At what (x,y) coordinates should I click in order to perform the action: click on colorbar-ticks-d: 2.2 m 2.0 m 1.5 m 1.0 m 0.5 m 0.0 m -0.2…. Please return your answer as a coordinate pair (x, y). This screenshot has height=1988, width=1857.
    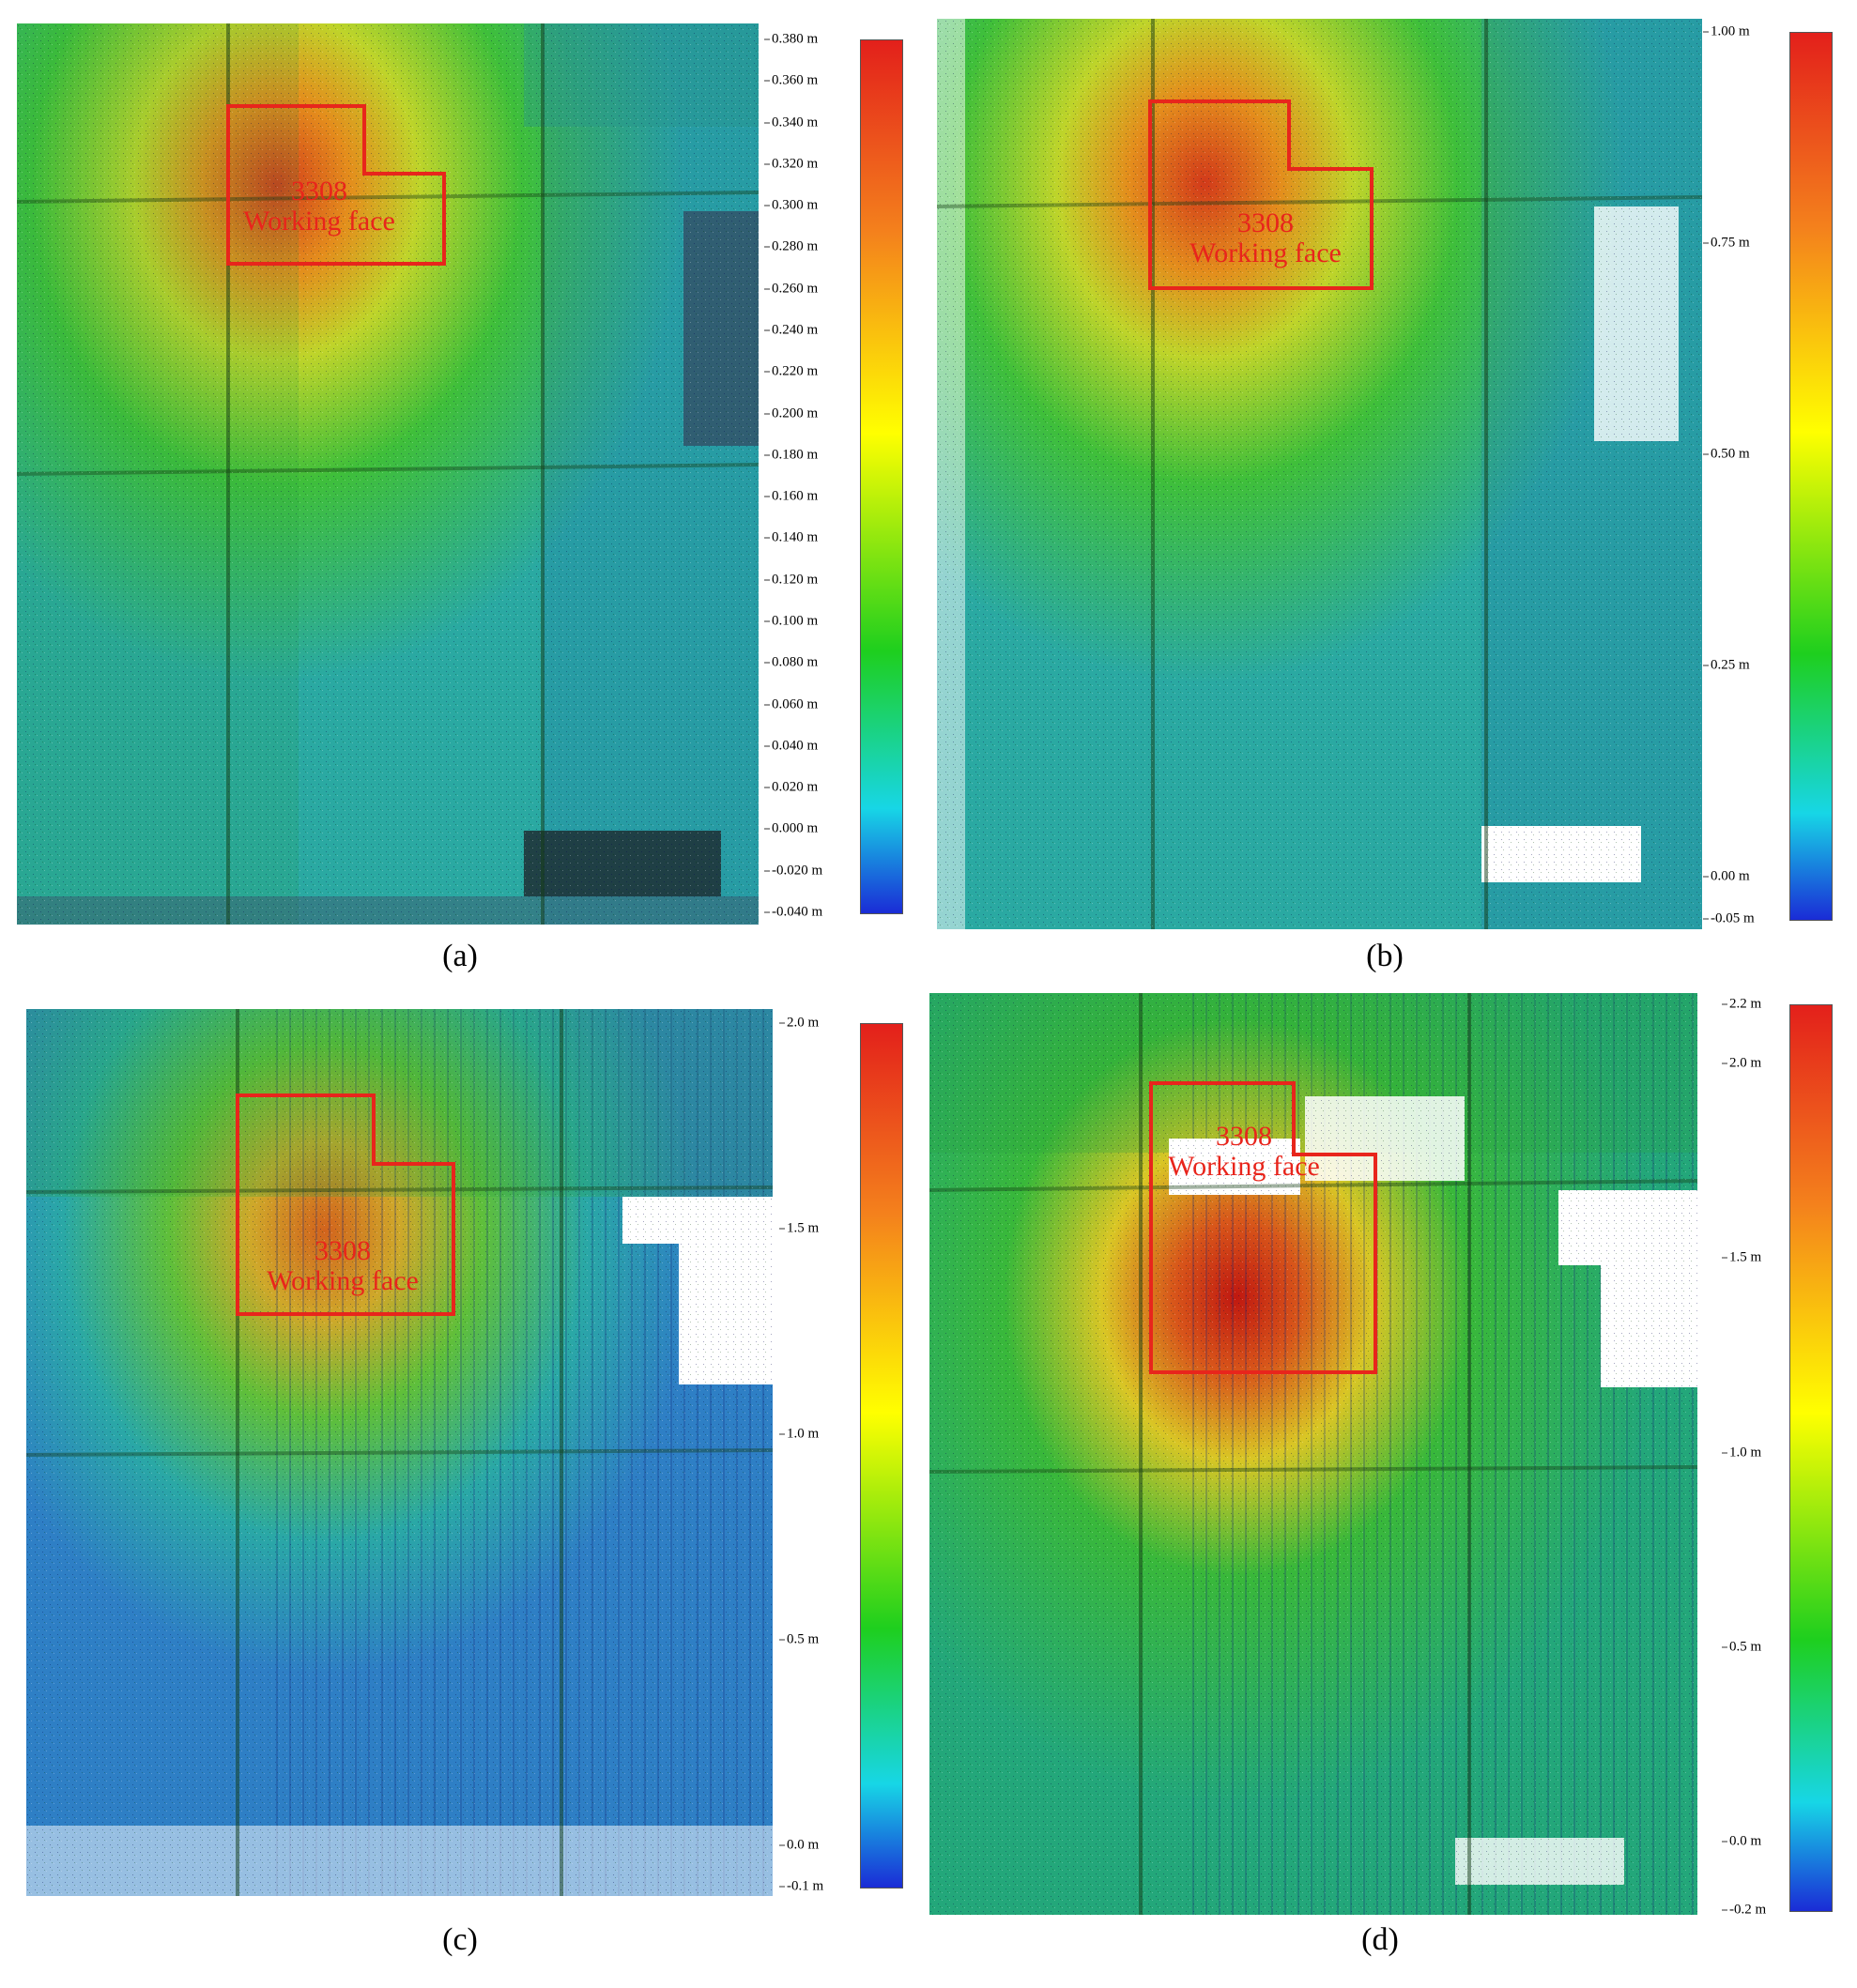
    Looking at the image, I should click on (1753, 1457).